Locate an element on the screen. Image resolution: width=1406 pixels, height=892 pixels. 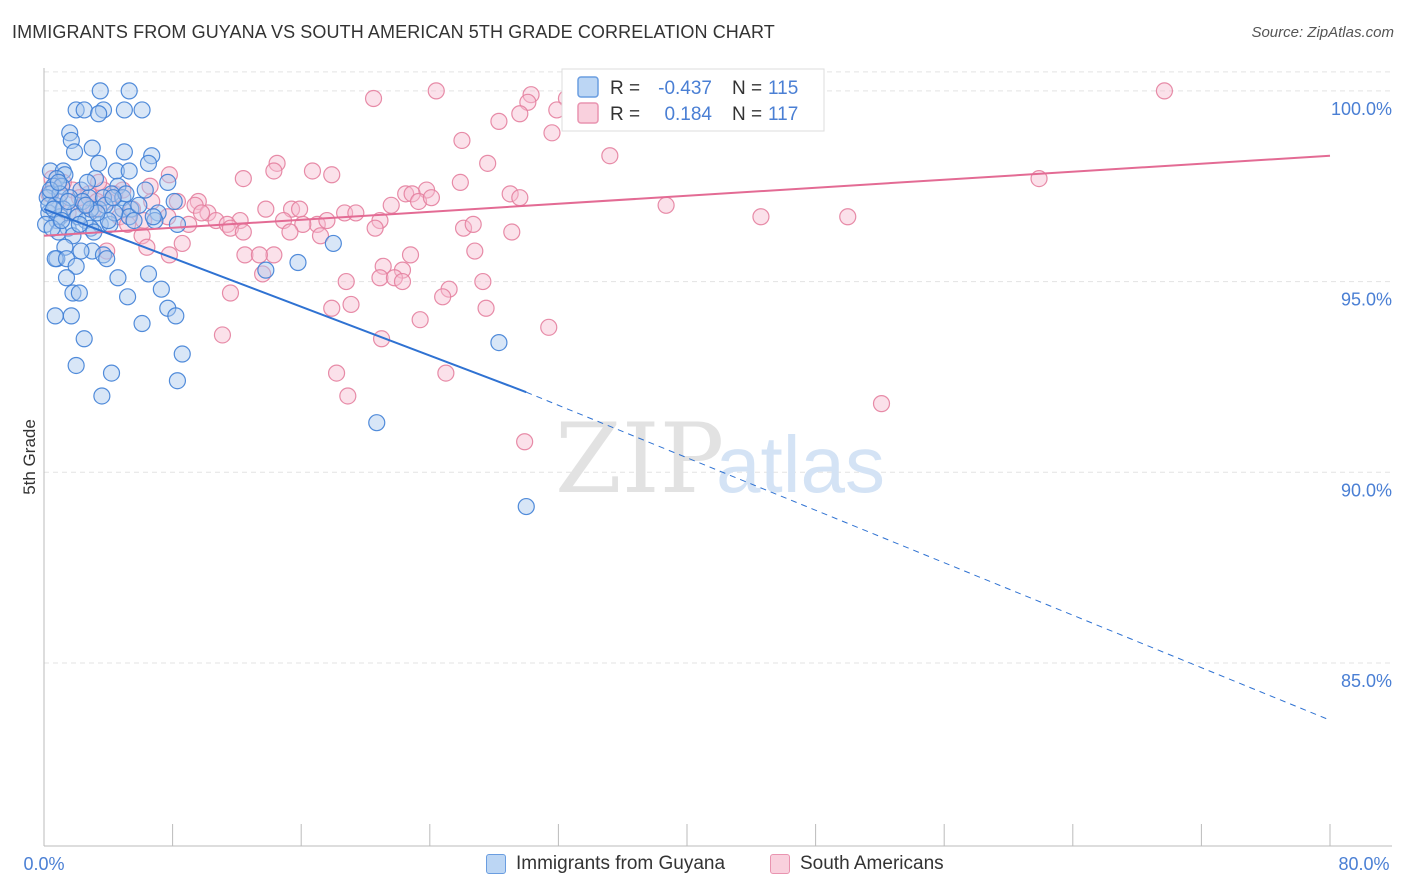
legend-pink-r-value: 0.184 is located at coordinates (688, 114).